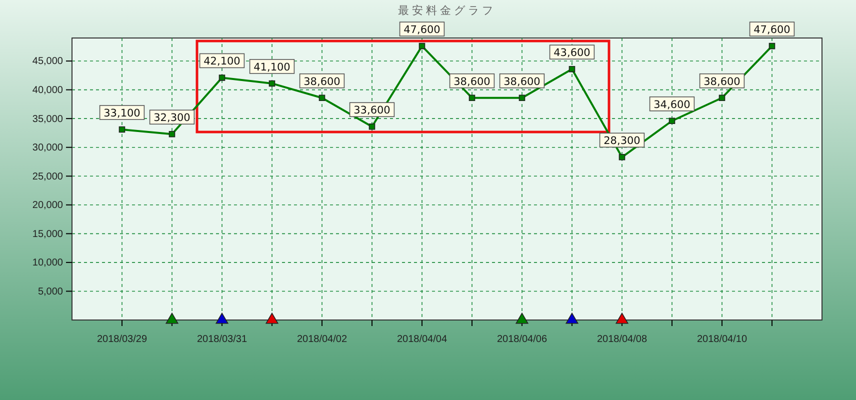  I want to click on data-label: 32,300, so click(172, 118).